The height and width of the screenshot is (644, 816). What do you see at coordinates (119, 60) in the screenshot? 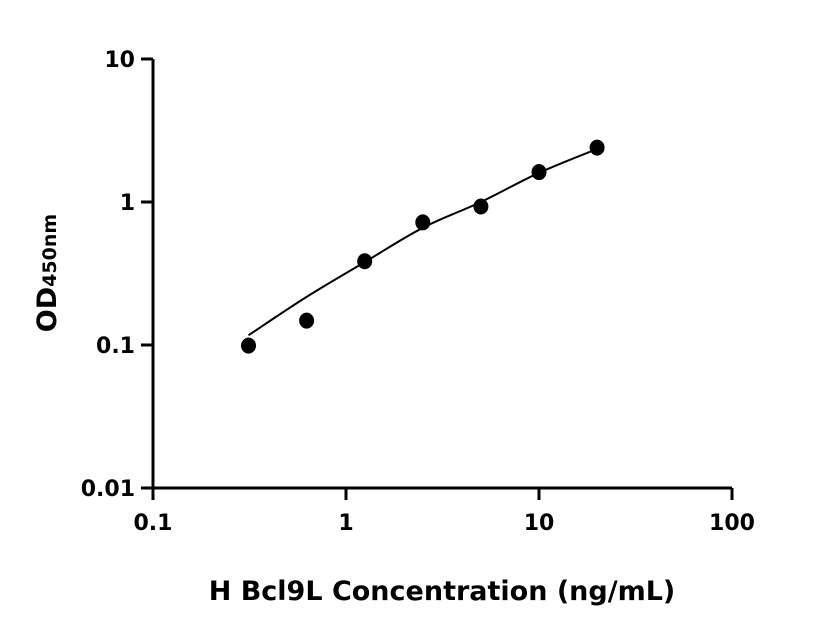
I see `y-tick-label: 10` at bounding box center [119, 60].